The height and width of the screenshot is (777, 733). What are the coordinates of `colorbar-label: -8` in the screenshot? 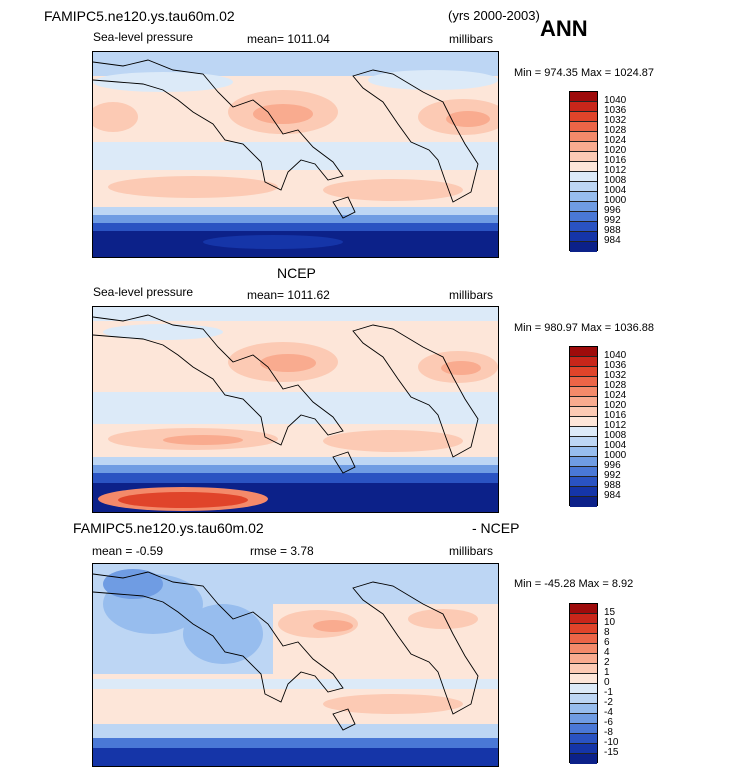 It's located at (608, 732).